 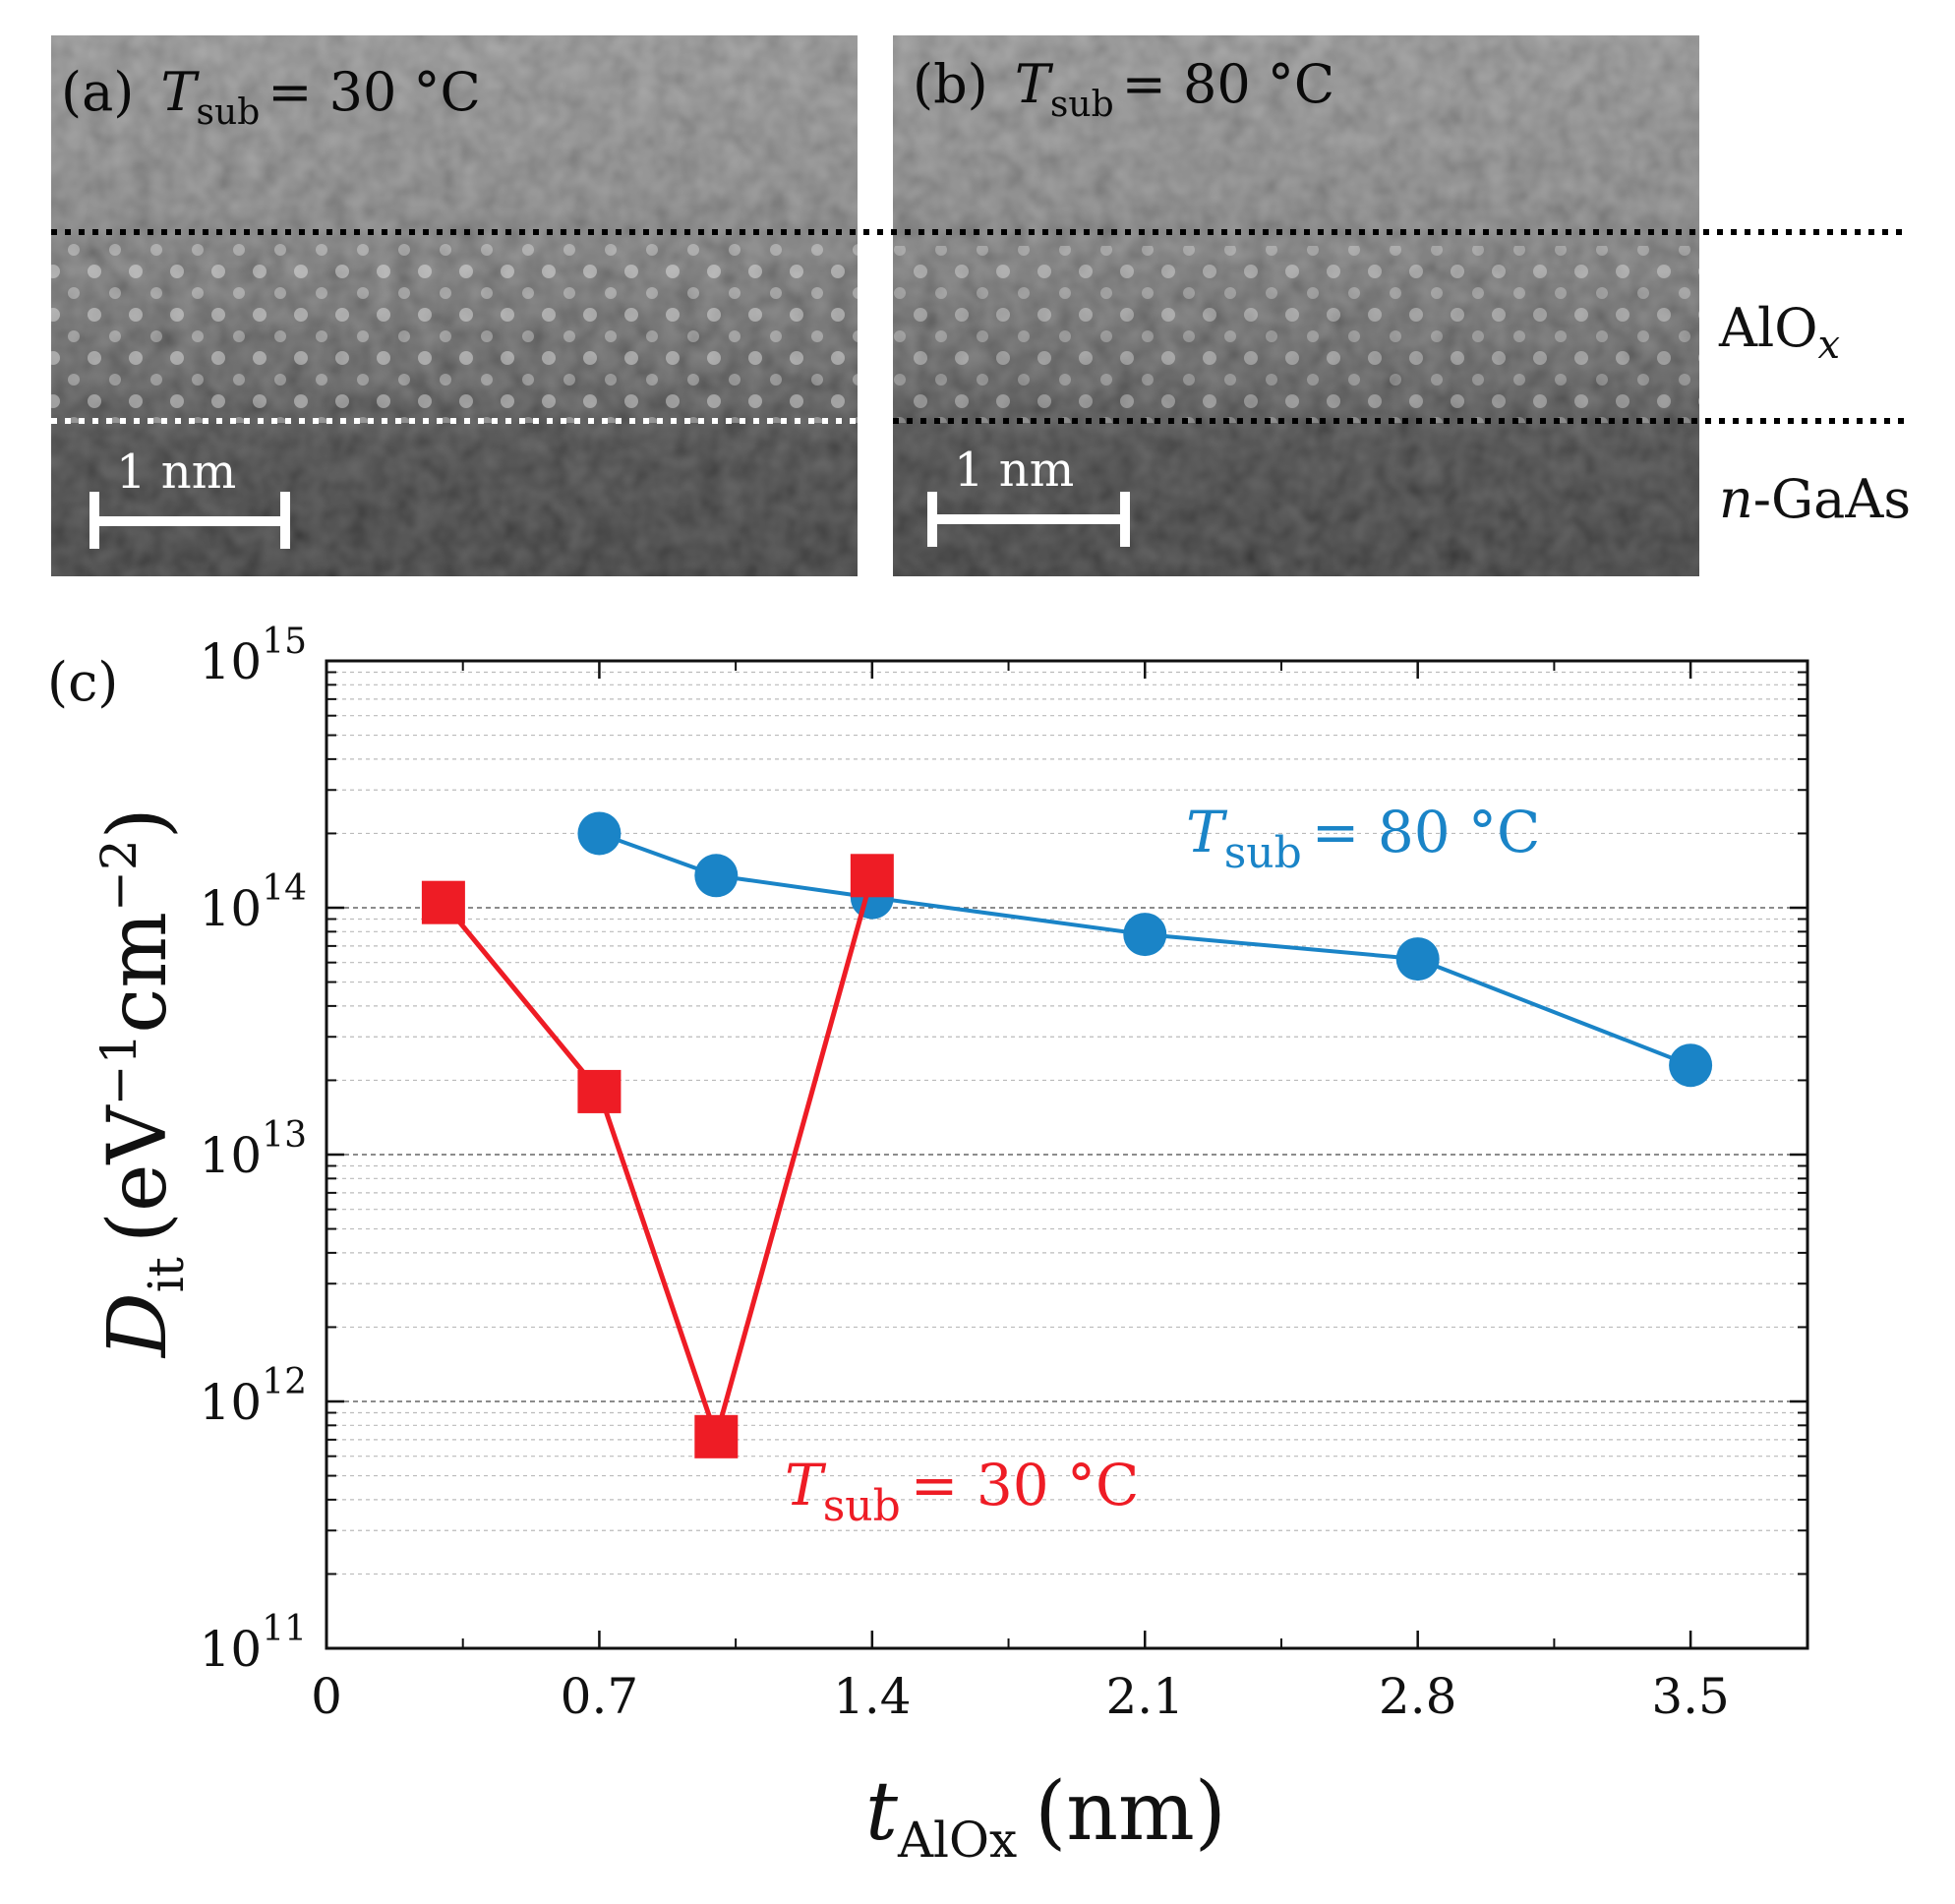 I want to click on x-tick-label: 2.1, so click(x=1144, y=1696).